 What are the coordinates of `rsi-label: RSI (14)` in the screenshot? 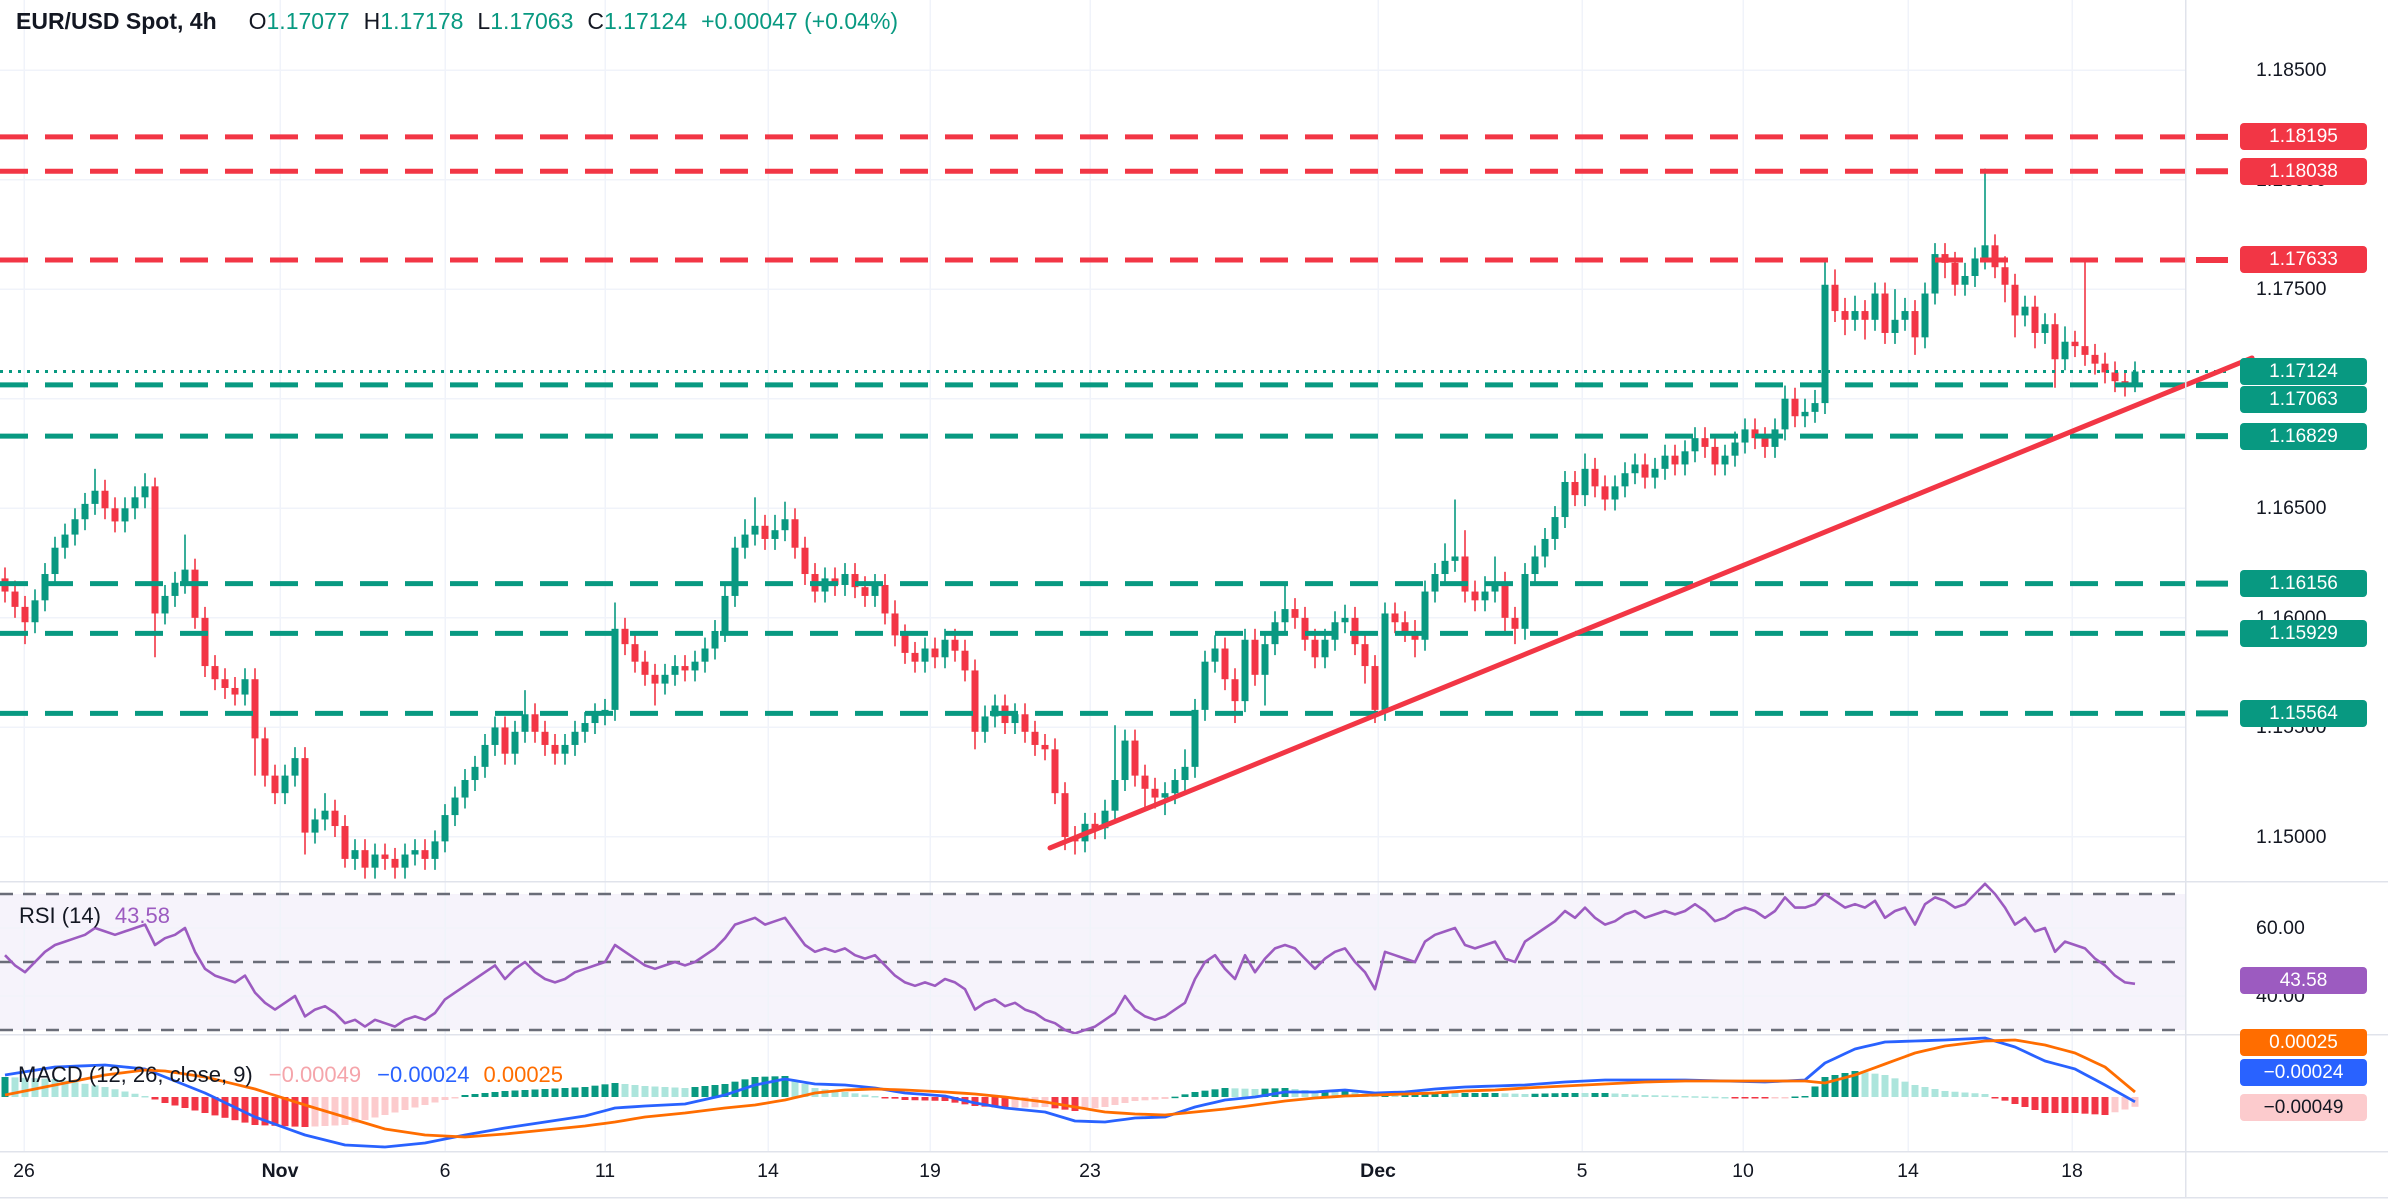 It's located at (60, 915).